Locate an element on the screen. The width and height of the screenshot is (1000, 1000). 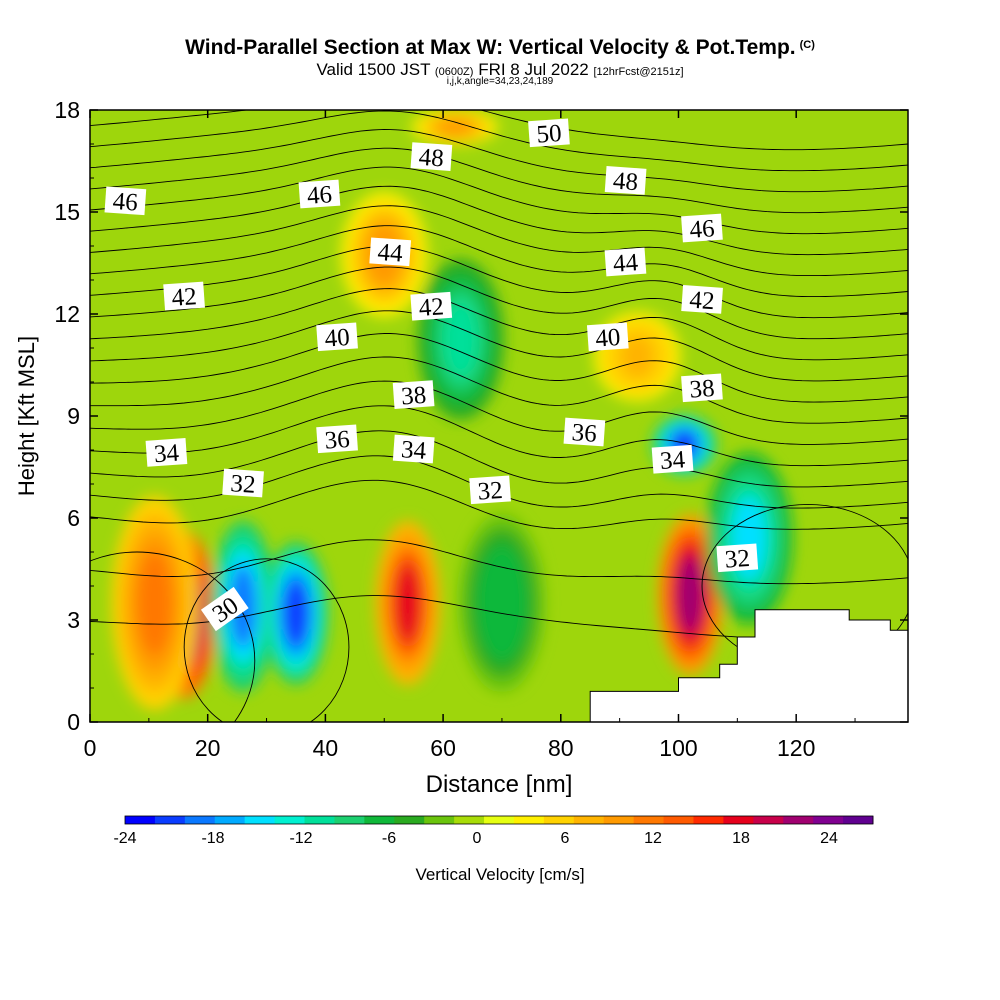
colorbar-tick-label: -12 is located at coordinates (300, 838).